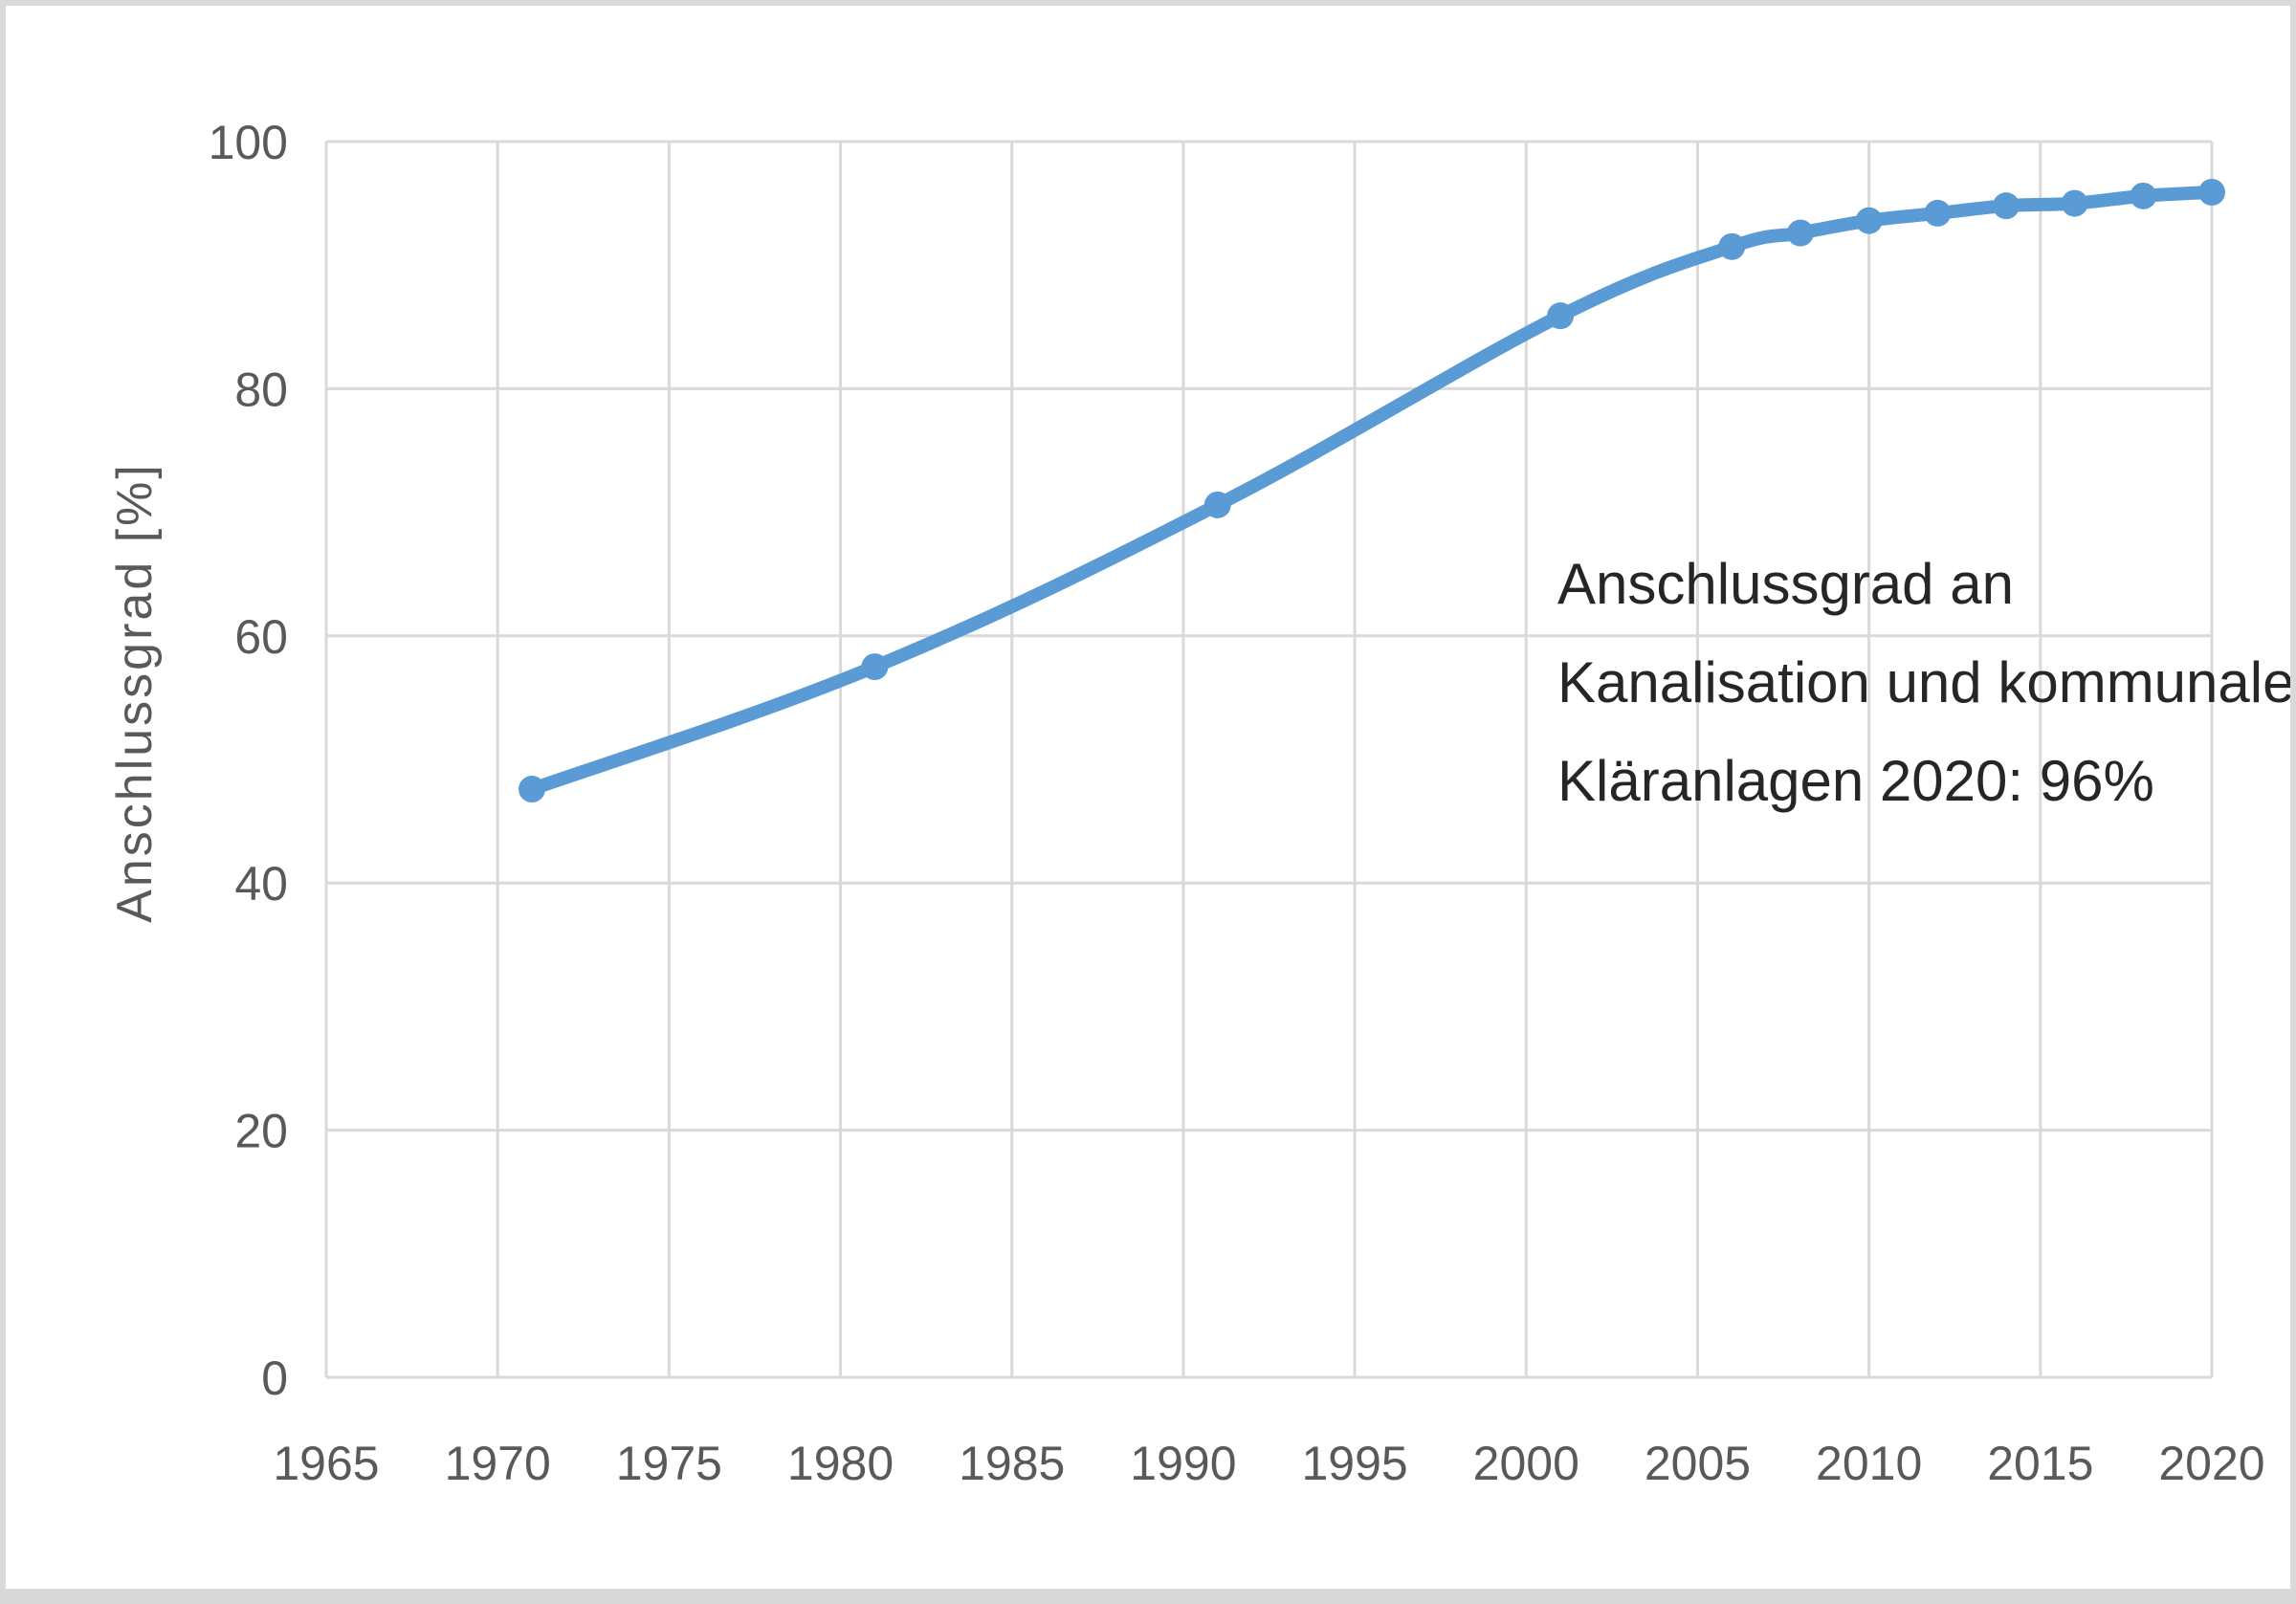 This screenshot has height=1604, width=2296. I want to click on data-point-2018, so click(2143, 195).